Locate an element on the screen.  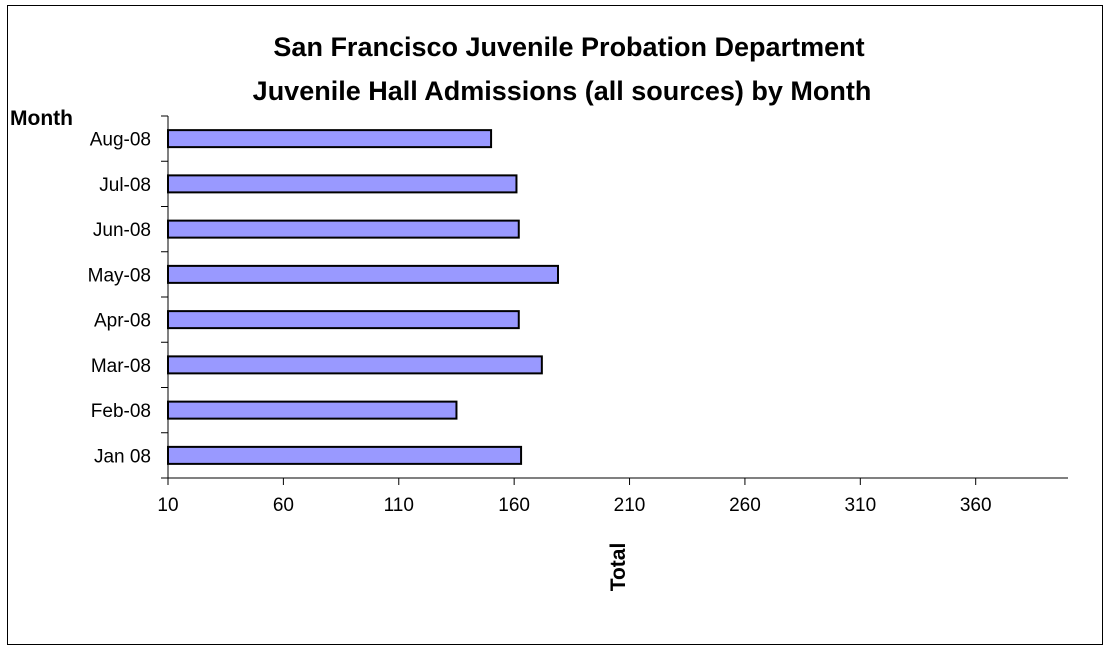
x-tick-label: 360 is located at coordinates (976, 505).